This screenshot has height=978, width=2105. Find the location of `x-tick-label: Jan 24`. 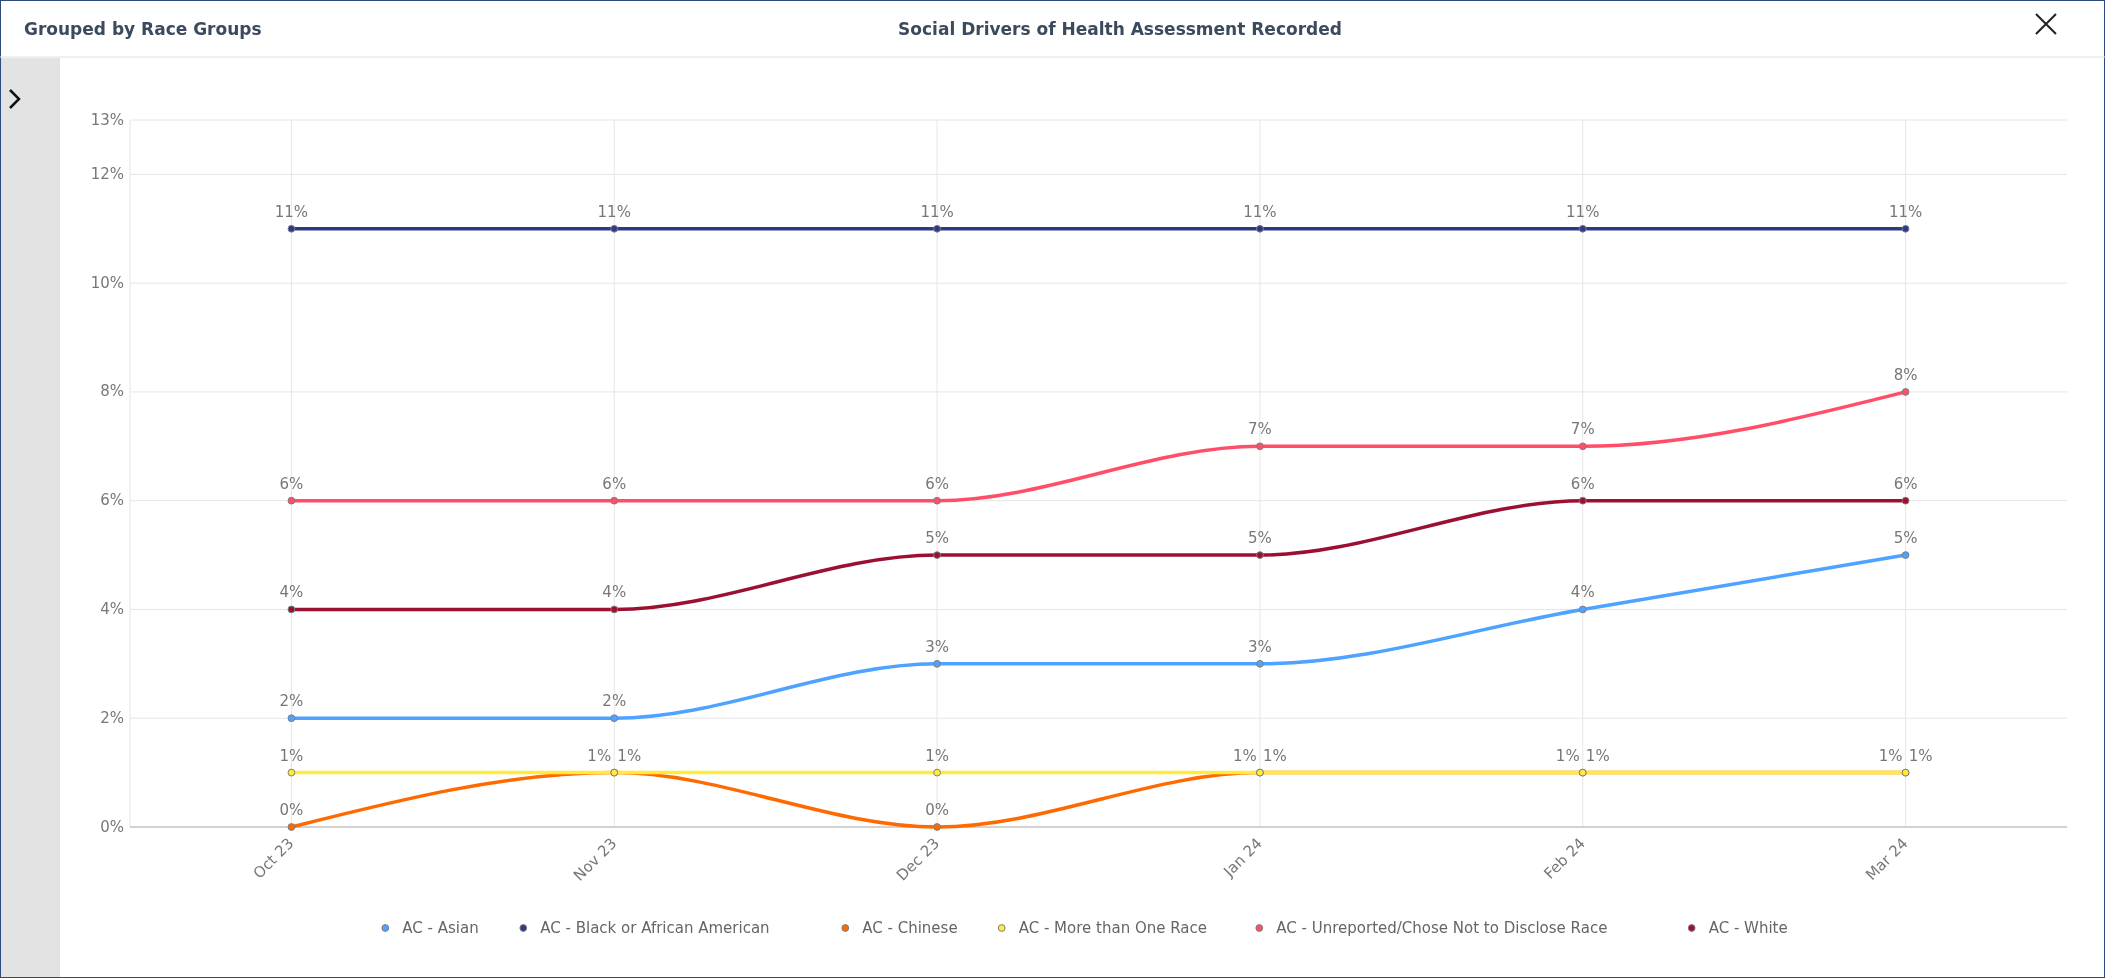

x-tick-label: Jan 24 is located at coordinates (1242, 857).